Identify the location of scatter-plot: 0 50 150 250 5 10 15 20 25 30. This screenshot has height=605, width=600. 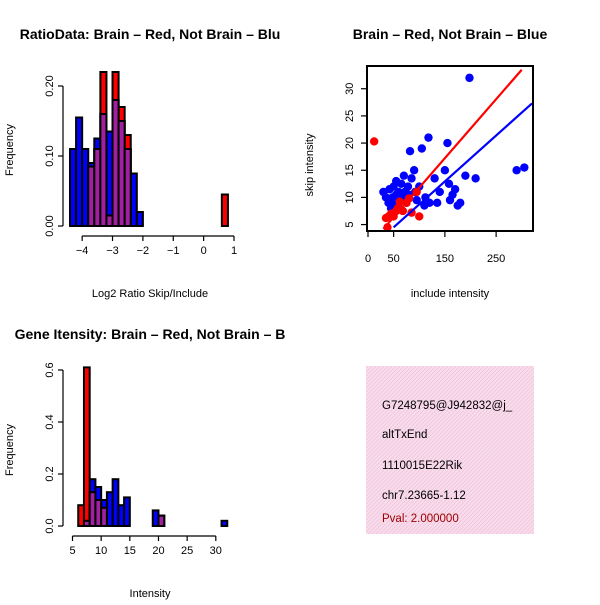
(438, 166).